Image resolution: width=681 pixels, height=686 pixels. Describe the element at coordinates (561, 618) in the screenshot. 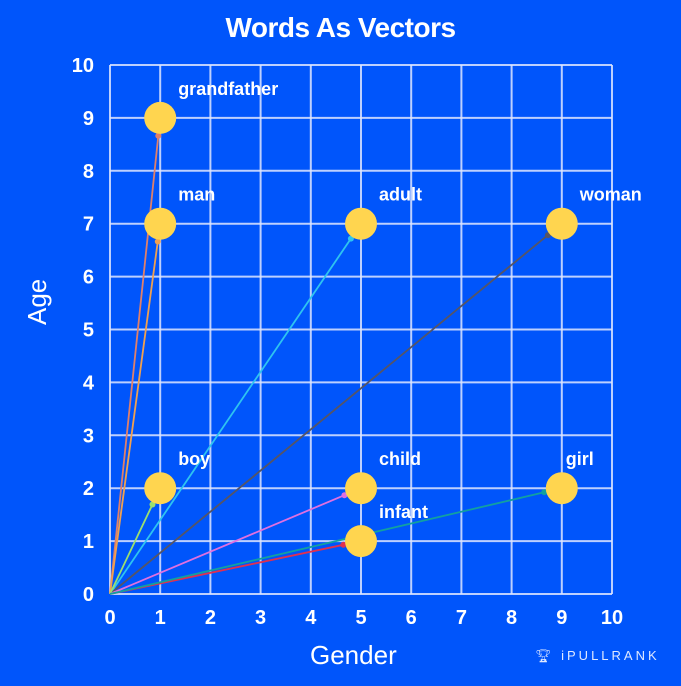

I see `x-tick-label: 9` at that location.